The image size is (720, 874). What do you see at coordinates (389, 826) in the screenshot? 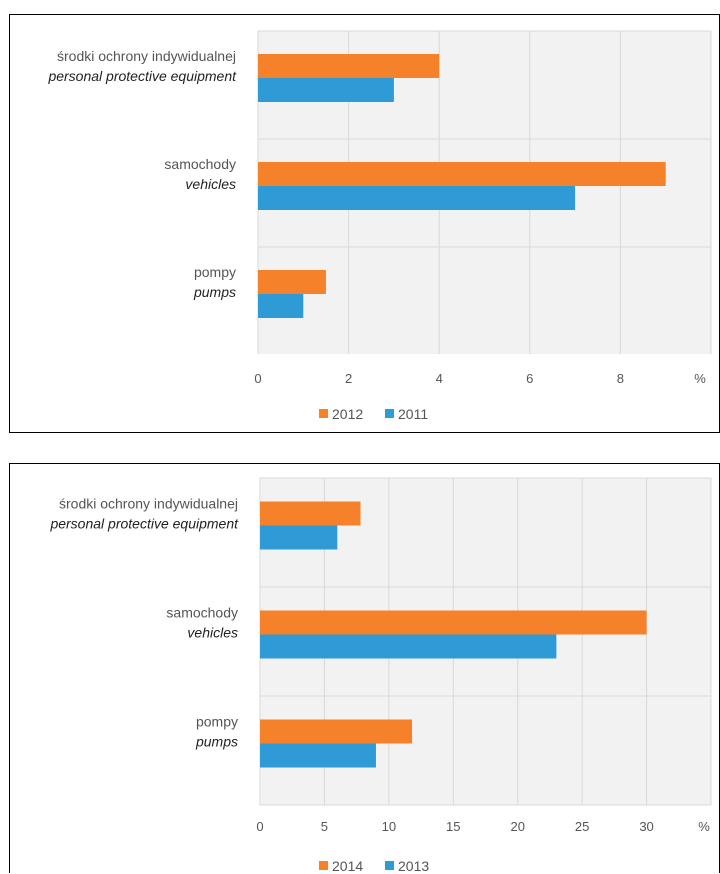
I see `x-tick-label: 10` at bounding box center [389, 826].